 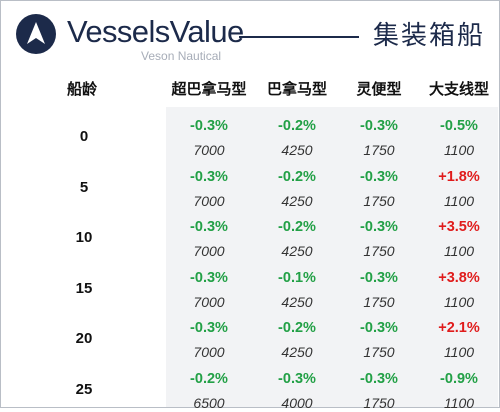 I want to click on age-label: 25, so click(x=84, y=389).